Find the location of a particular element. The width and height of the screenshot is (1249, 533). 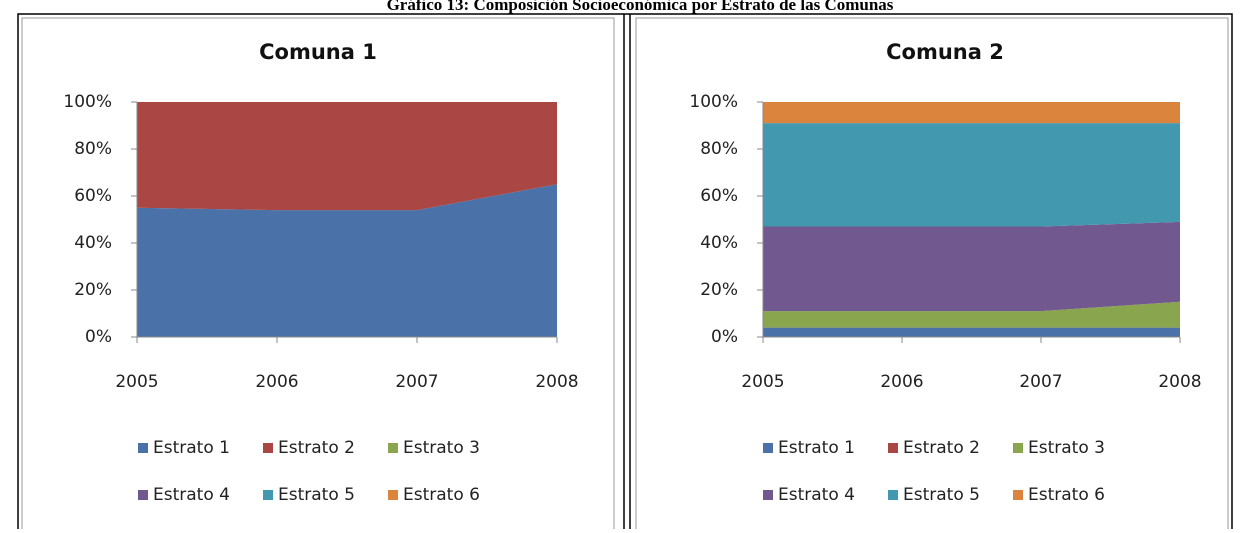

chart-title: Comuna 1 is located at coordinates (318, 52).